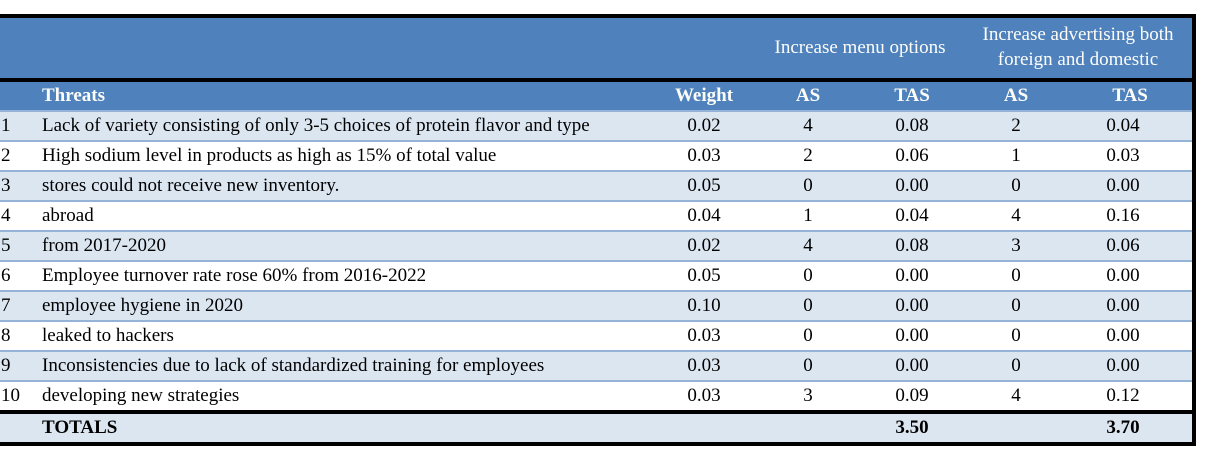 This screenshot has width=1212, height=474. Describe the element at coordinates (80, 427) in the screenshot. I see `totals-label: TOTALS` at that location.